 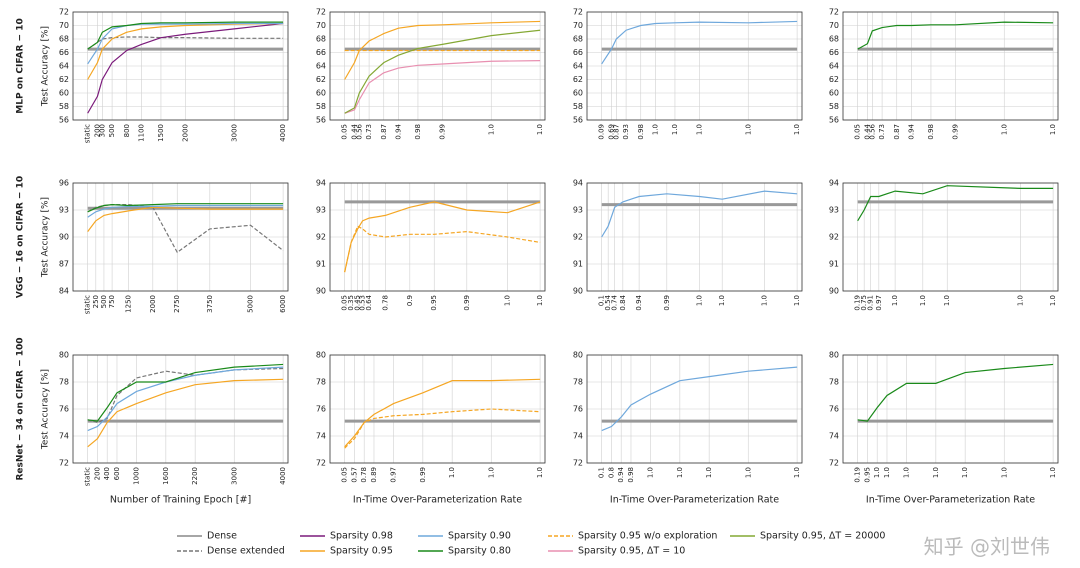 I want to click on x-tick-label: 0.57, so click(x=354, y=475).